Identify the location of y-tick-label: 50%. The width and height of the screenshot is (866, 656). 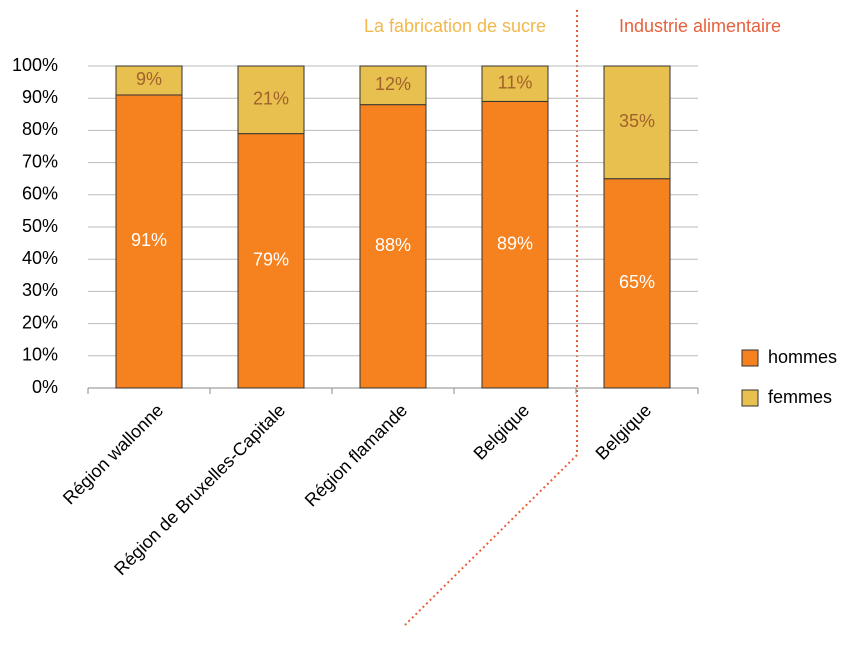
(40, 226).